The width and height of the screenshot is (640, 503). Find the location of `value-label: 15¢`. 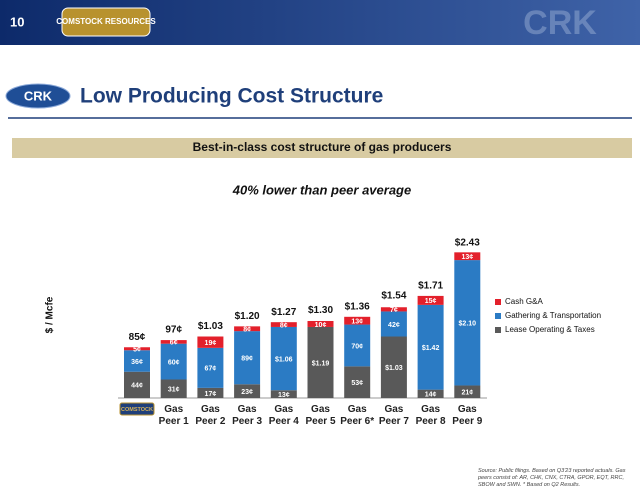

value-label: 15¢ is located at coordinates (431, 301).